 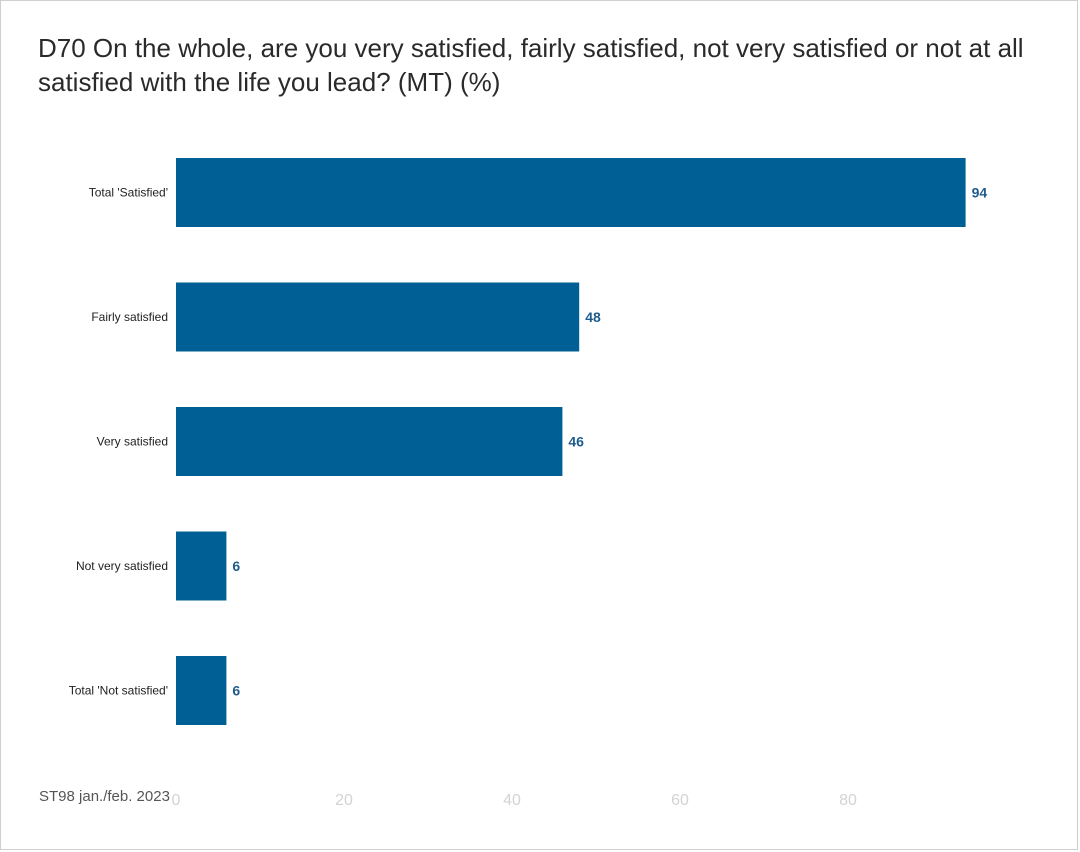 What do you see at coordinates (512, 800) in the screenshot?
I see `x-tick-label: 40` at bounding box center [512, 800].